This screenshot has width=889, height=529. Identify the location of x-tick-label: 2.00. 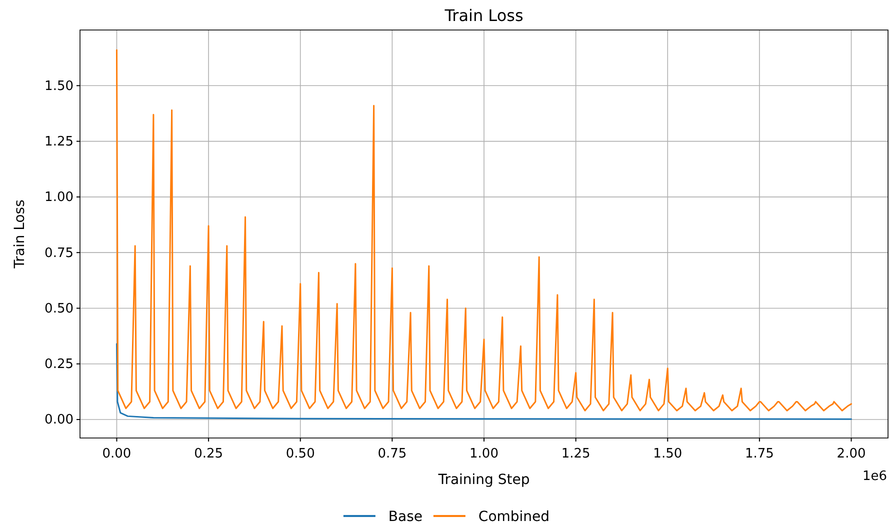
(851, 454).